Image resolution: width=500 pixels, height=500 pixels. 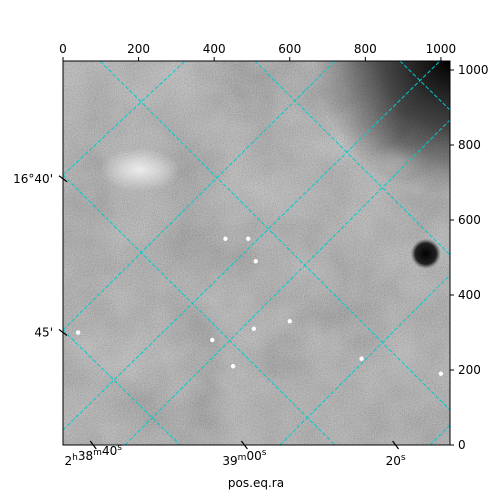 I want to click on dec-tick-label: 16°40', so click(x=33, y=179).